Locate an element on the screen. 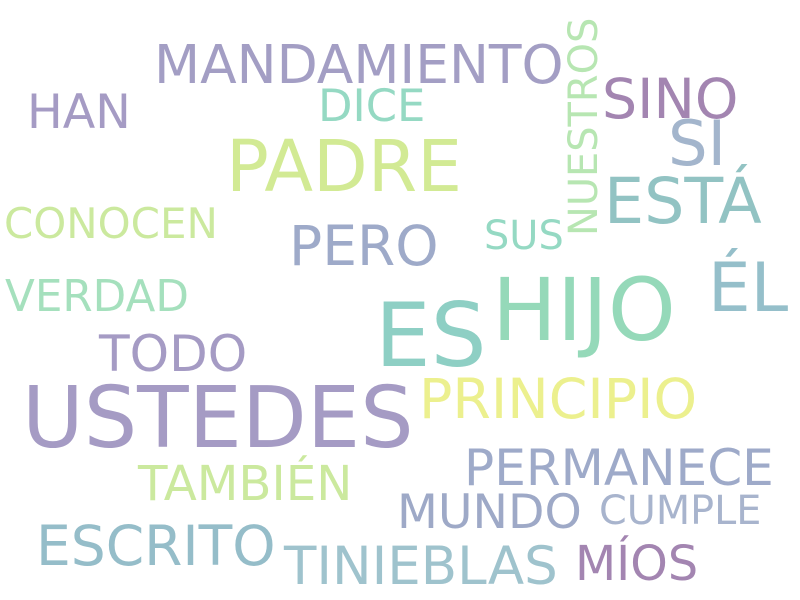 This screenshot has width=800, height=600. word-permanece: PERMANECE is located at coordinates (619, 468).